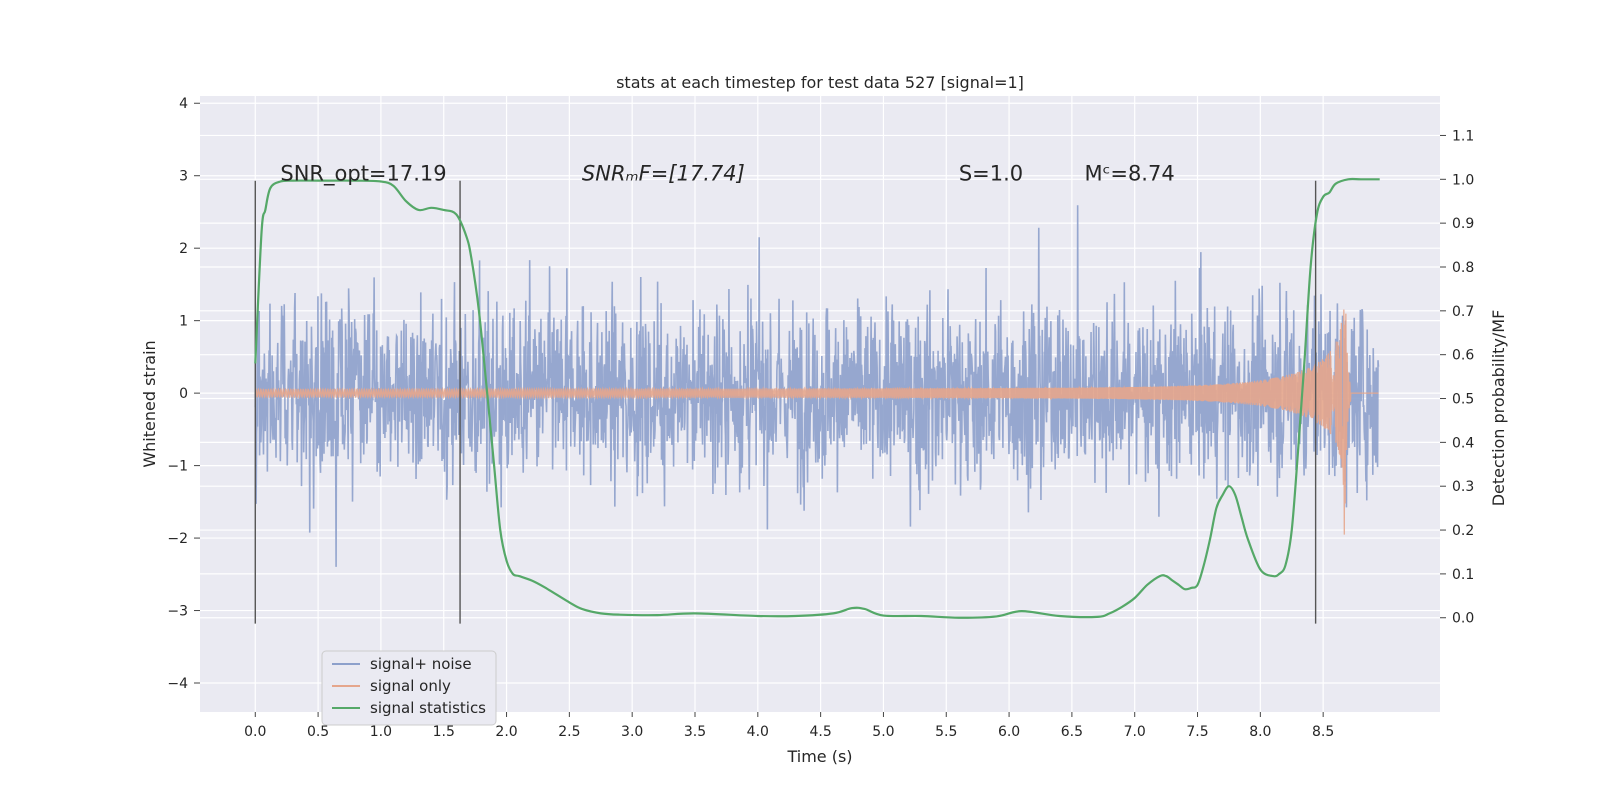 Image resolution: width=1600 pixels, height=800 pixels. What do you see at coordinates (421, 664) in the screenshot?
I see `legend-label-signal-plus-noise: signal+ noise` at bounding box center [421, 664].